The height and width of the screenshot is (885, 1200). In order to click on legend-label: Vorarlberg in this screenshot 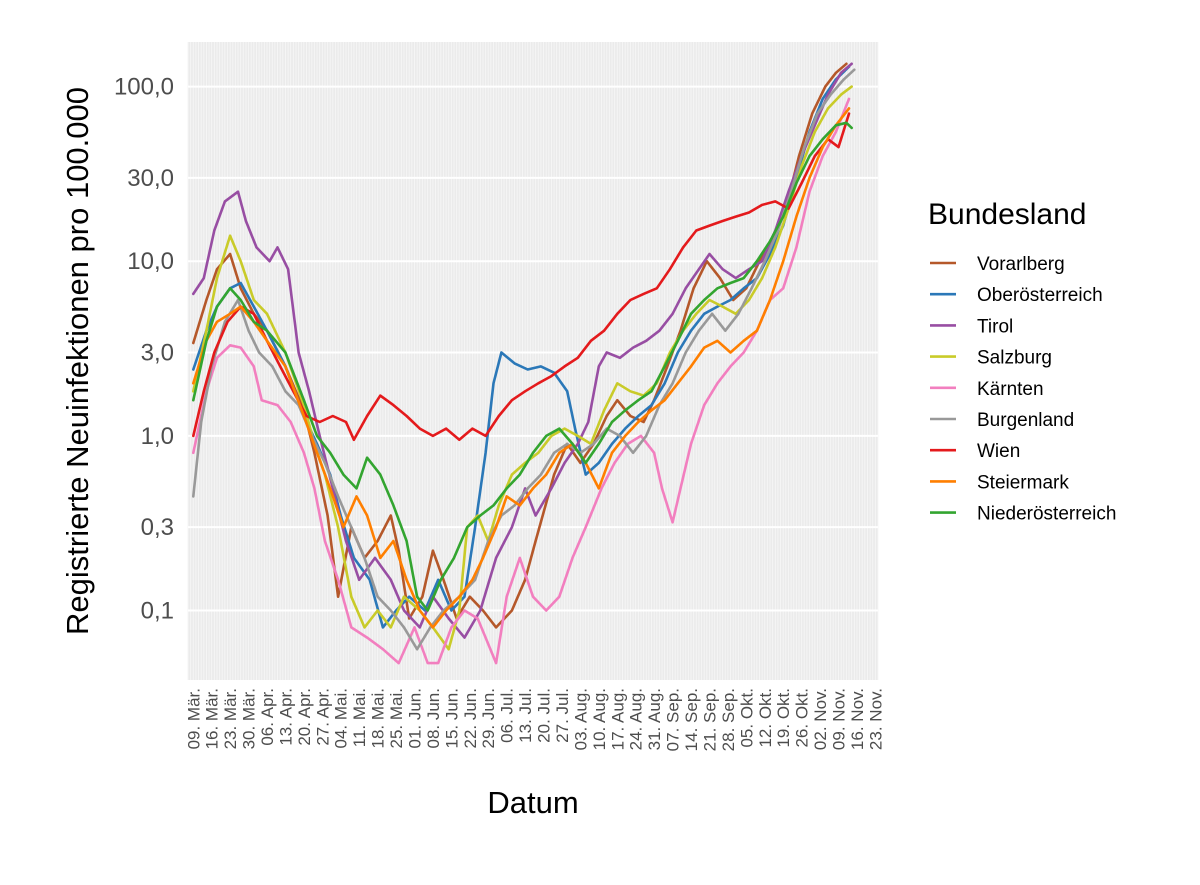, I will do `click(1021, 264)`.